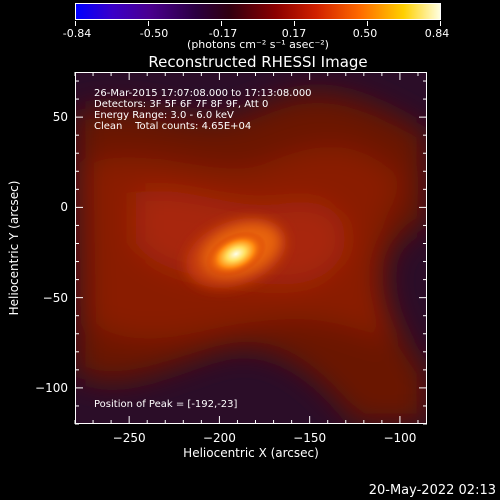  I want to click on annotation-detectors: Detectors: 3F 5F 6F 7F 8F 9F, Att 0, so click(181, 104).